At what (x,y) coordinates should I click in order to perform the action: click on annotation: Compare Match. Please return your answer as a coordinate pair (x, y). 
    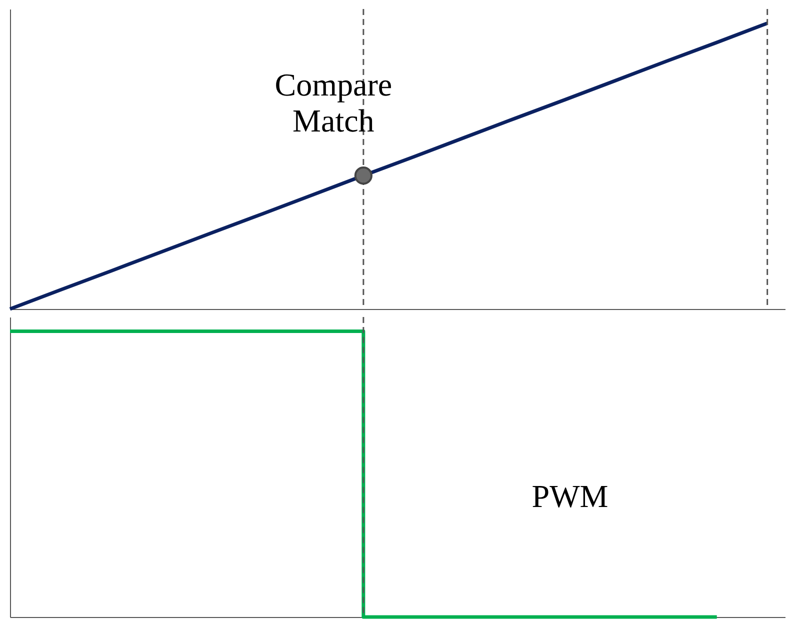
    Looking at the image, I should click on (333, 102).